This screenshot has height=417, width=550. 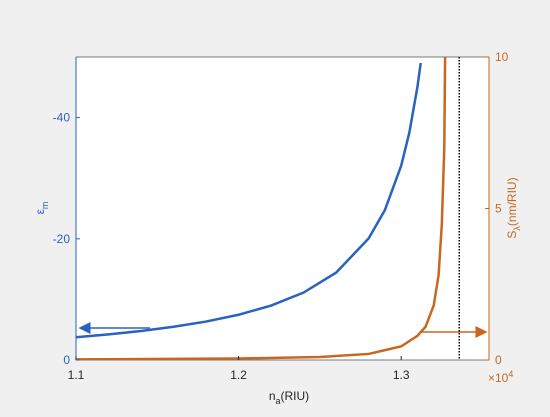 I want to click on x-tick-label: 1.3, so click(x=401, y=375).